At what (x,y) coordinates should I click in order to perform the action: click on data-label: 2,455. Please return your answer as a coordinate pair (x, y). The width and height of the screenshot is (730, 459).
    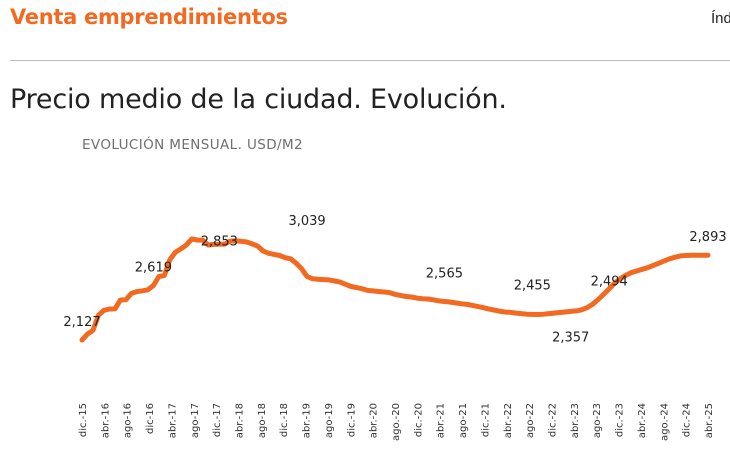
    Looking at the image, I should click on (532, 286).